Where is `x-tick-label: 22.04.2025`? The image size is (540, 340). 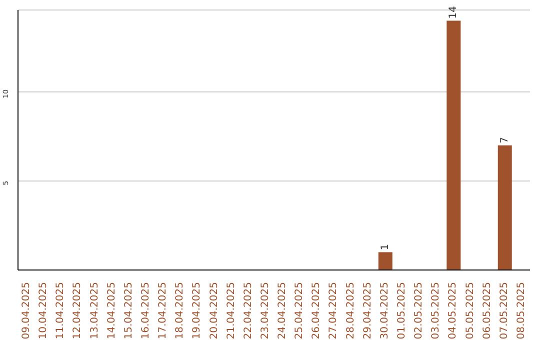
x-tick-label: 22.04.2025 is located at coordinates (248, 311).